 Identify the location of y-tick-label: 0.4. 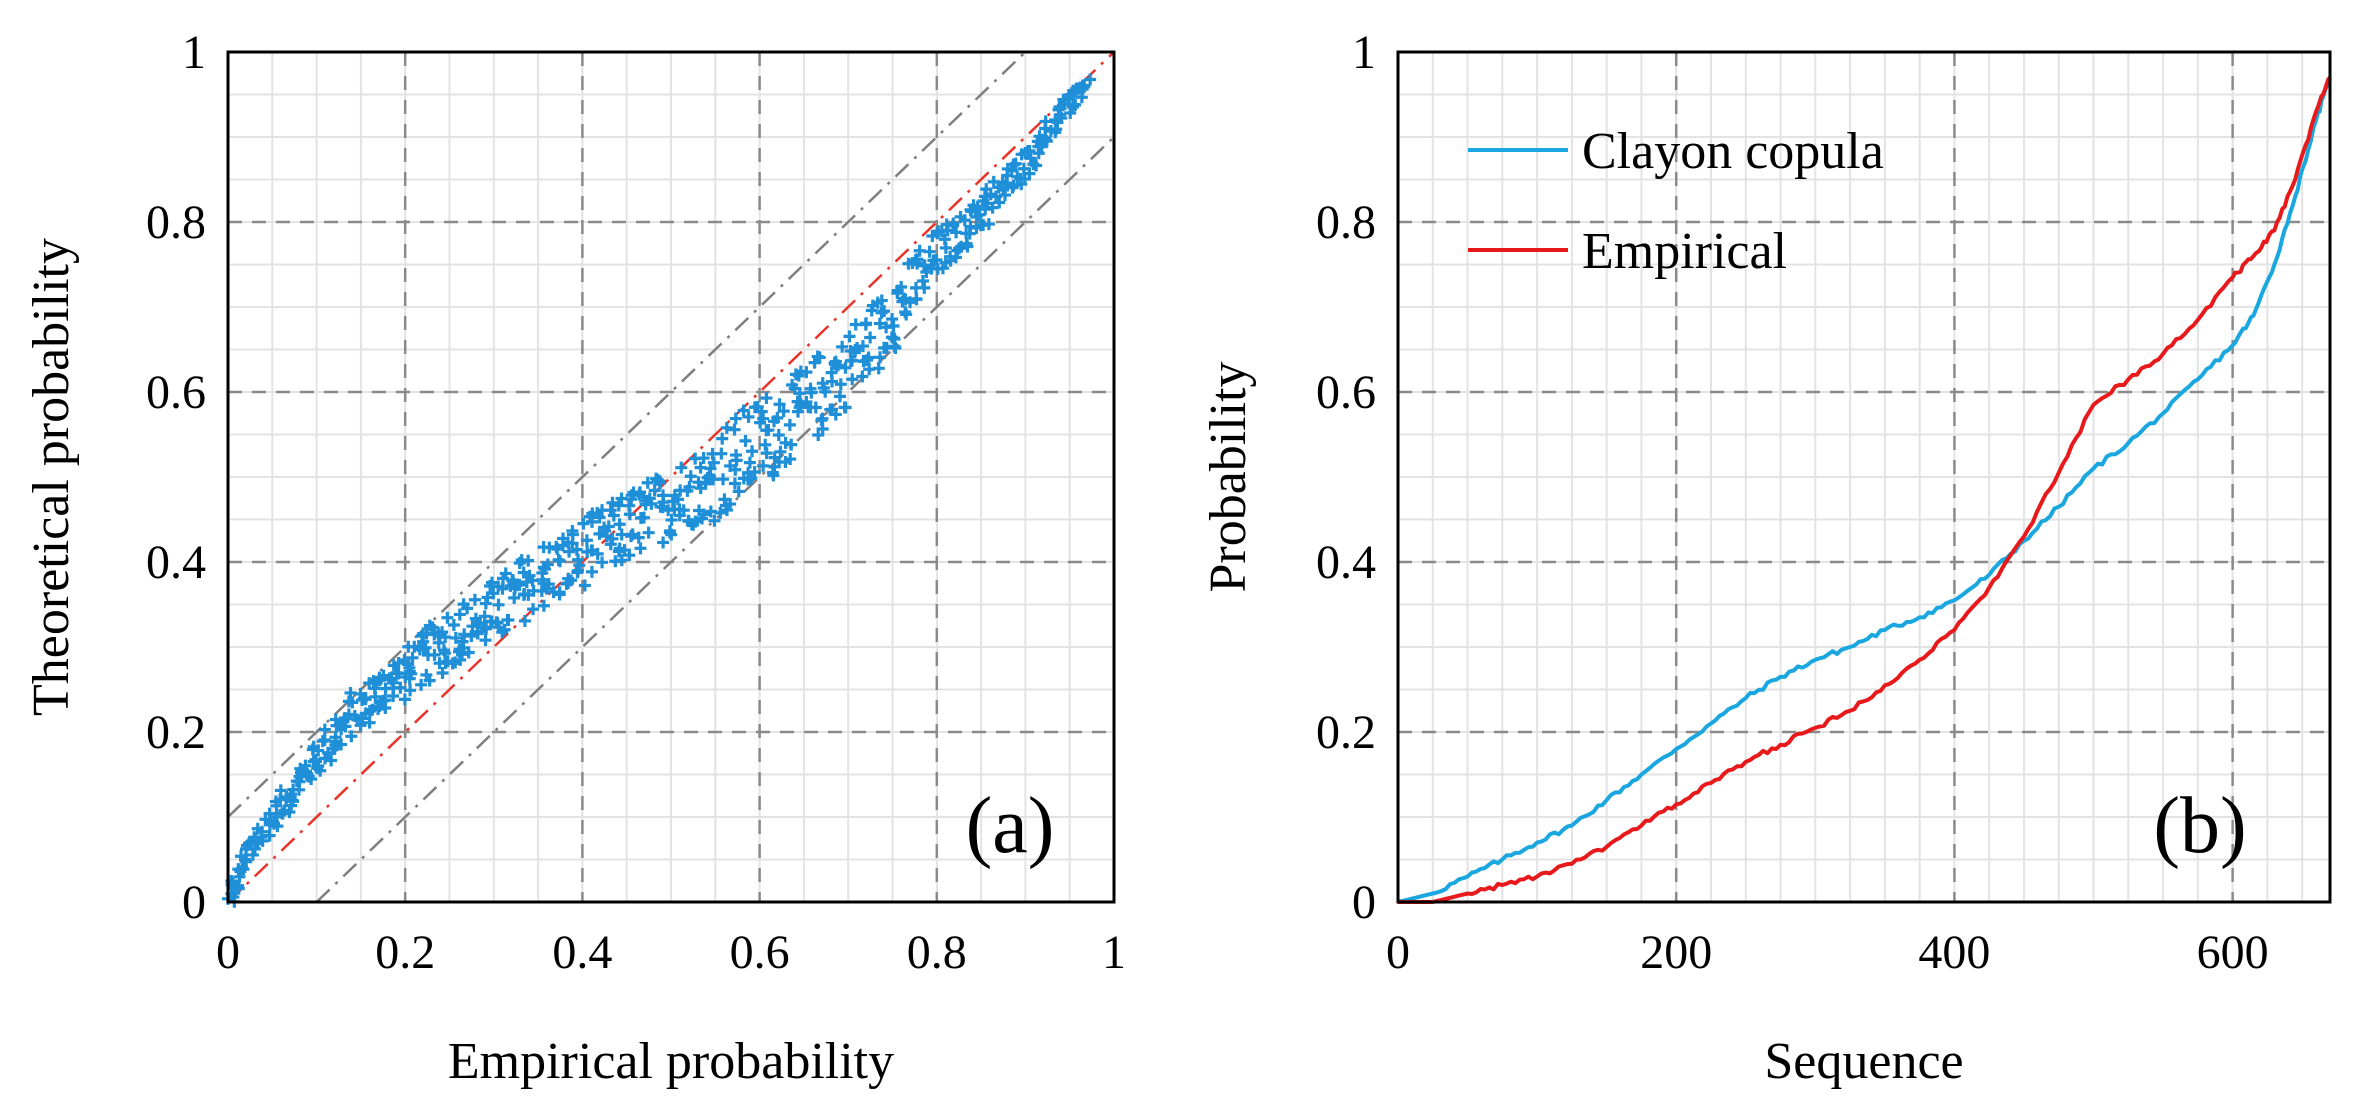
(1346, 562).